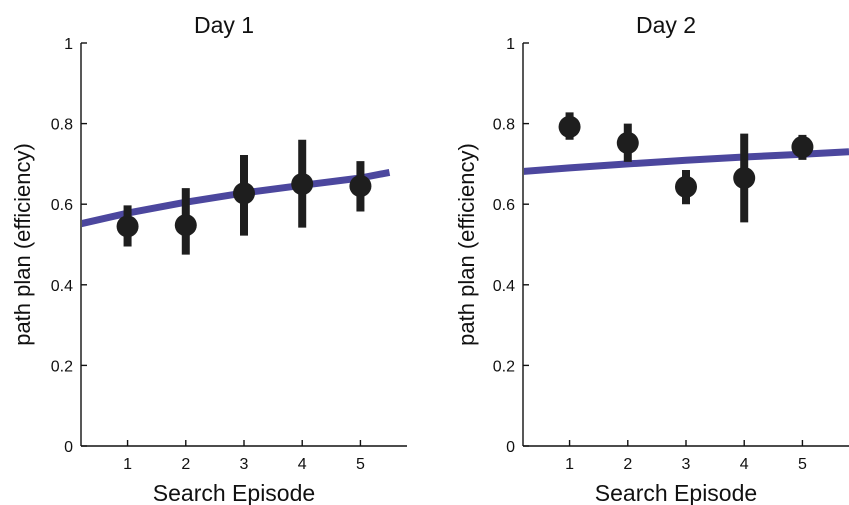 The width and height of the screenshot is (849, 505). Describe the element at coordinates (68, 44) in the screenshot. I see `chart-1-ytick-label: 1` at that location.